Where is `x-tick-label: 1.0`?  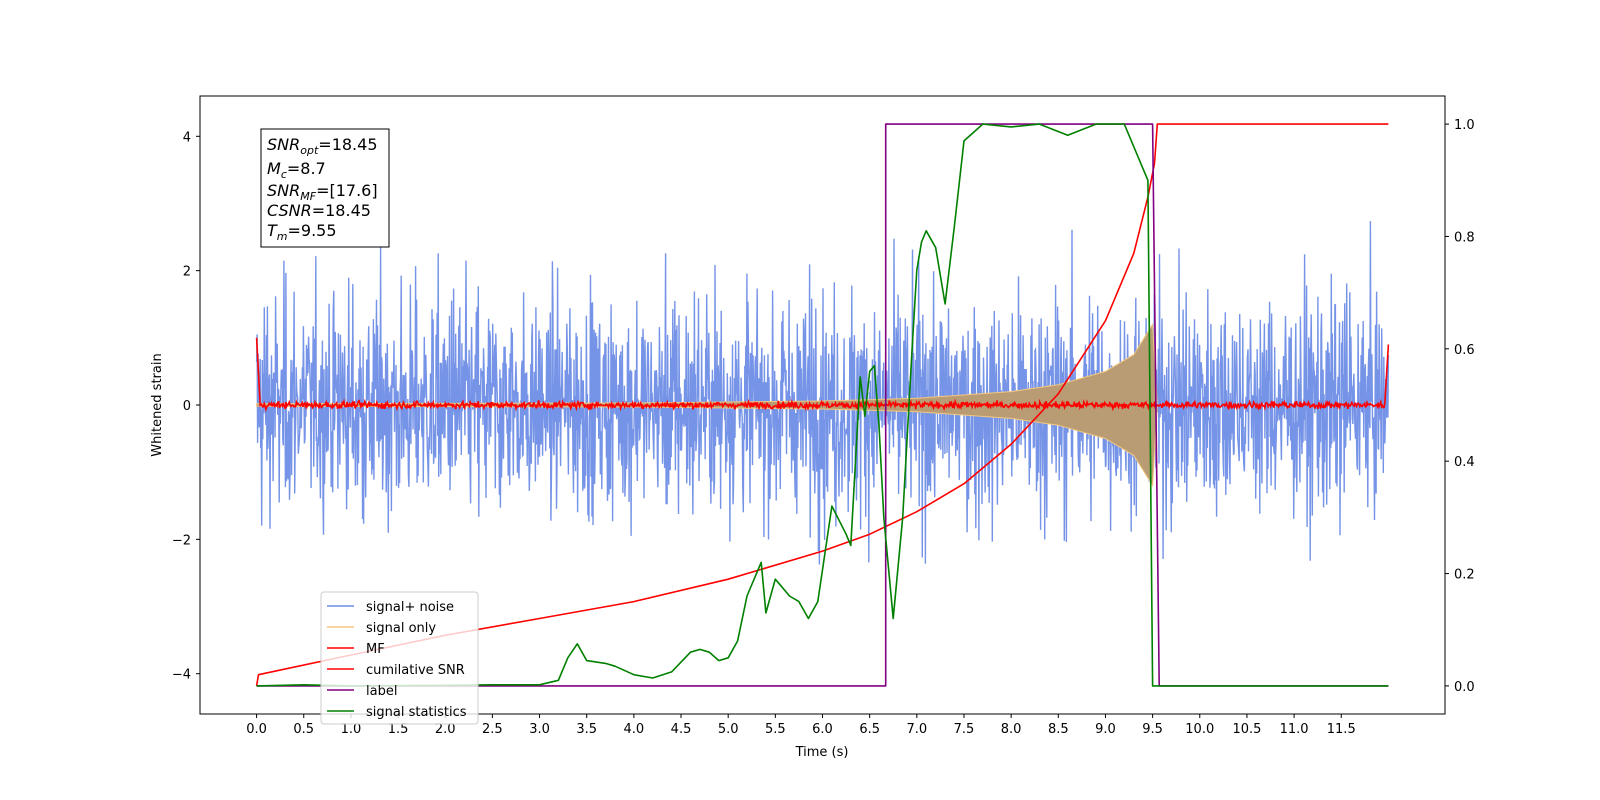
x-tick-label: 1.0 is located at coordinates (351, 729).